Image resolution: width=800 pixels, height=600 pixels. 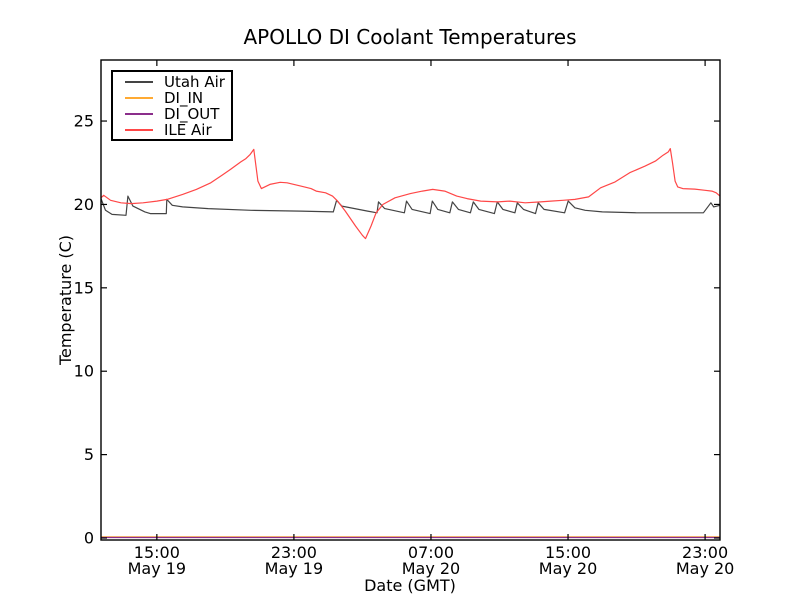 What do you see at coordinates (705, 560) in the screenshot?
I see `x-tick-label: 23:00 May 20` at bounding box center [705, 560].